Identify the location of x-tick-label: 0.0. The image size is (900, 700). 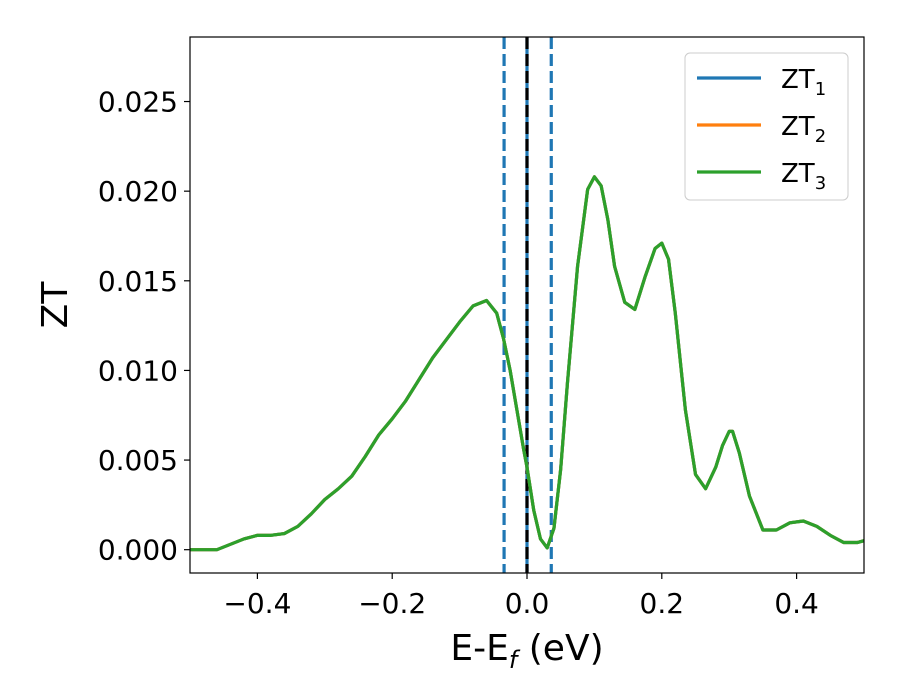
(527, 603).